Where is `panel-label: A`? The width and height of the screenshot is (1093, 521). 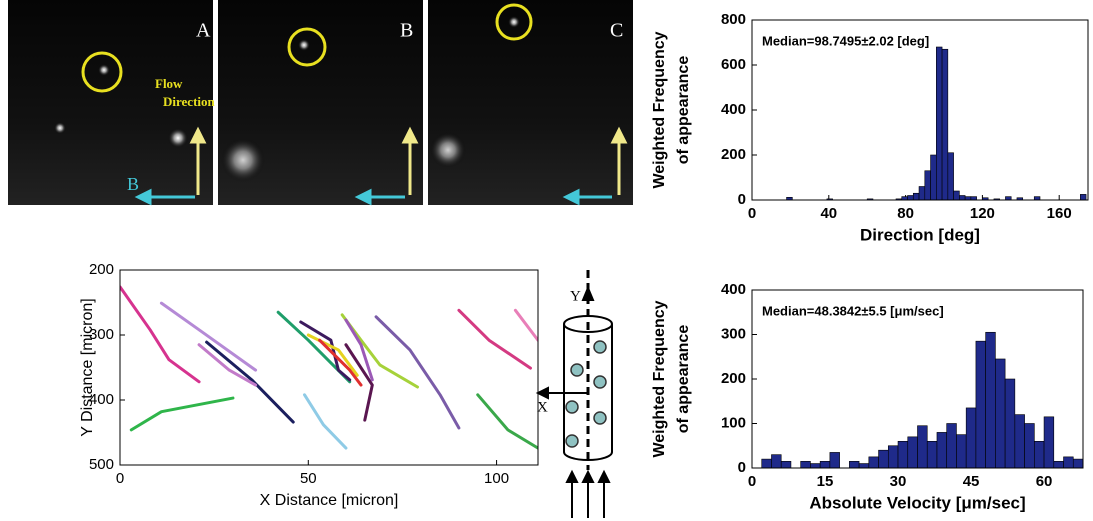 panel-label: A is located at coordinates (203, 31).